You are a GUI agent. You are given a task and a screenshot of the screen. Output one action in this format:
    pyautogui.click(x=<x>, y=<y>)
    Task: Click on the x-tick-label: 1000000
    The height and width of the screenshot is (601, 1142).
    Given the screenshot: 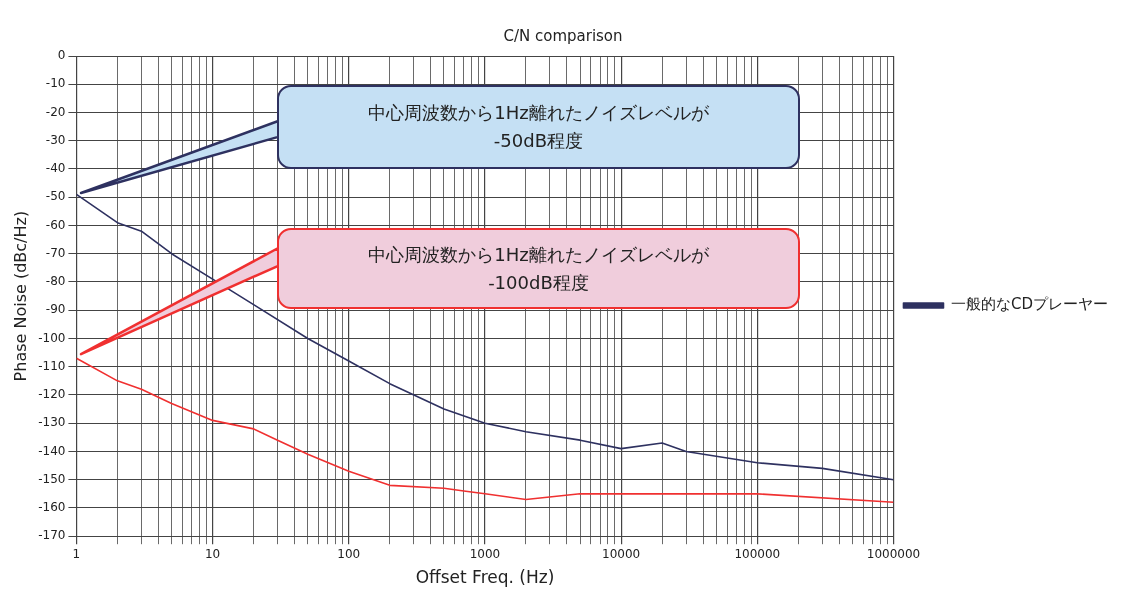 What is the action you would take?
    pyautogui.click(x=893, y=553)
    